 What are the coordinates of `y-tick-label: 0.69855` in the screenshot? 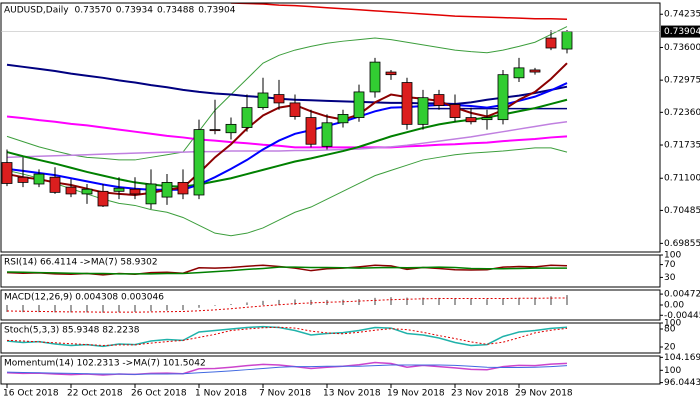 It's located at (682, 244).